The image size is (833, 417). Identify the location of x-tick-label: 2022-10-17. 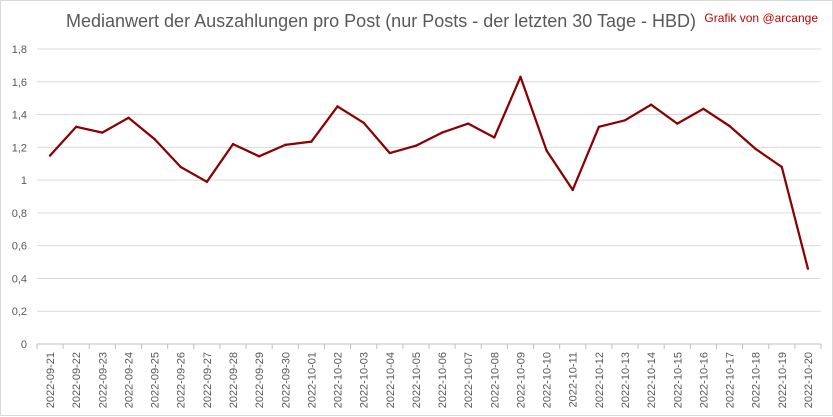
(731, 380).